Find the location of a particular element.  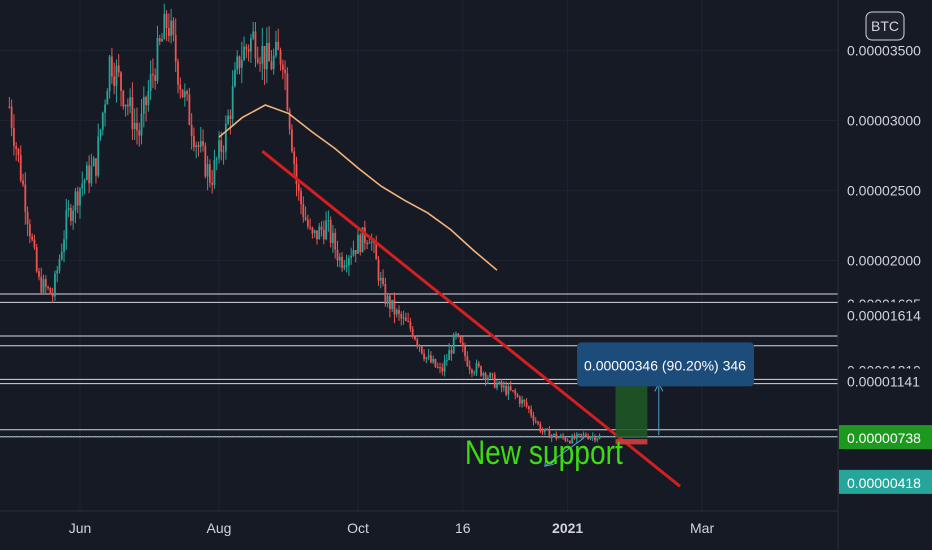

x-tick-label: 16 is located at coordinates (463, 528).